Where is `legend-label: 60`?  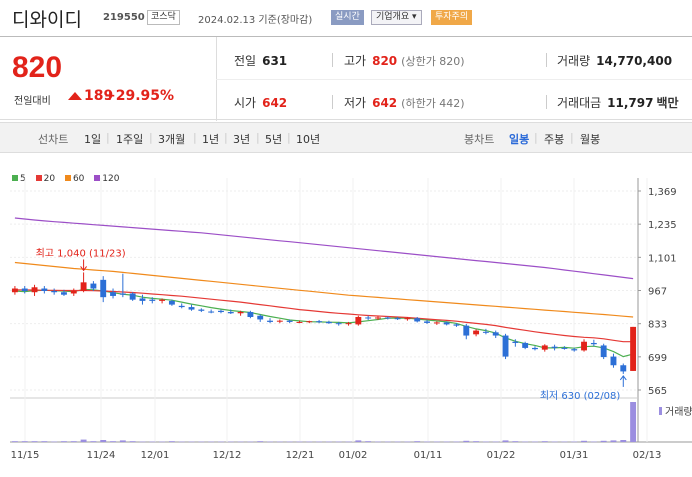 legend-label: 60 is located at coordinates (78, 179).